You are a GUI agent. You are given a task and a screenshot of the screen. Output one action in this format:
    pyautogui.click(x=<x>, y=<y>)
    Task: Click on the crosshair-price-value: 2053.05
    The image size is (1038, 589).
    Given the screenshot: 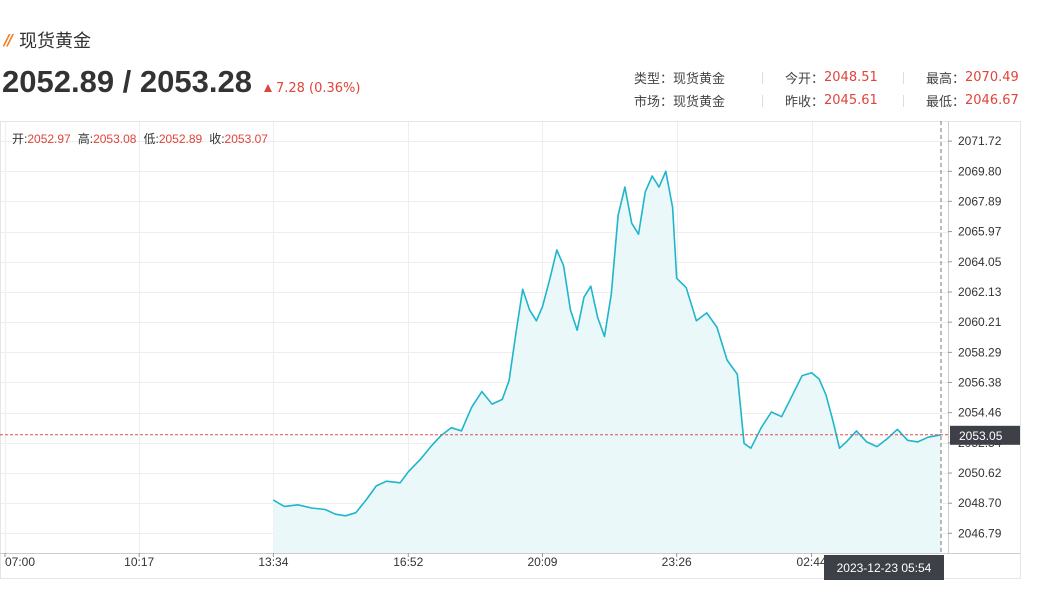 What is the action you would take?
    pyautogui.click(x=981, y=436)
    